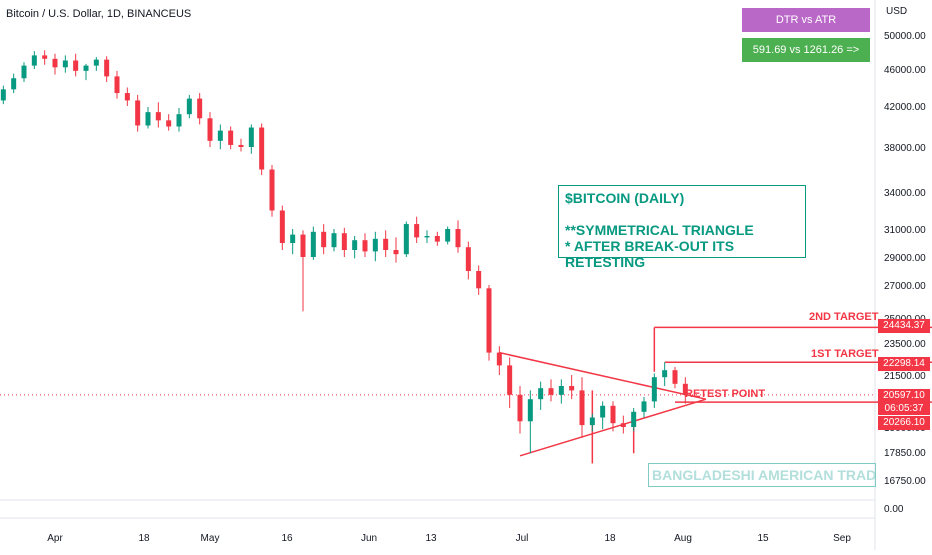 Image resolution: width=932 pixels, height=555 pixels. Describe the element at coordinates (905, 193) in the screenshot. I see `price-tick-label: 34000.00` at that location.